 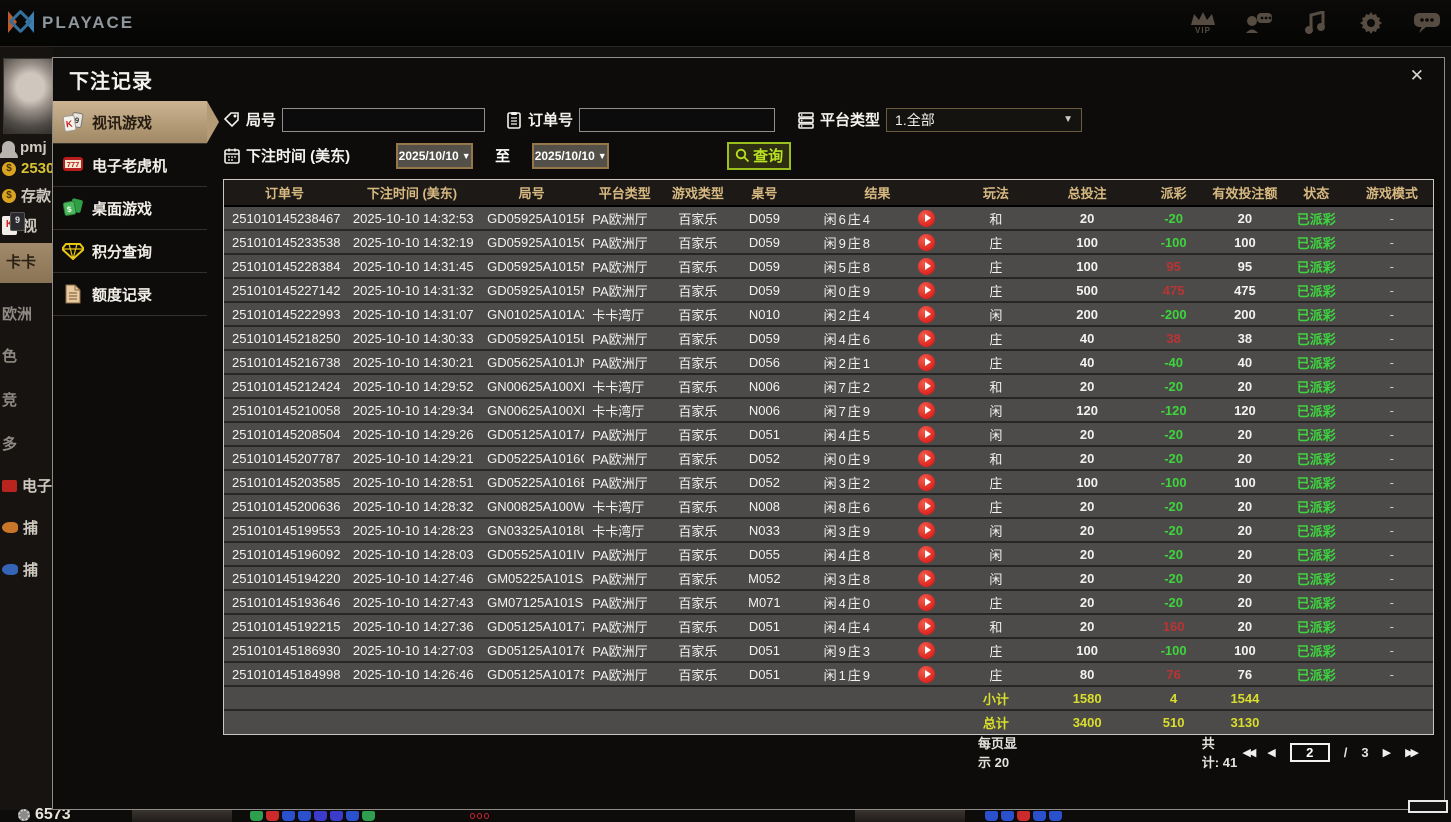 What do you see at coordinates (384, 119) in the screenshot?
I see `round-input` at bounding box center [384, 119].